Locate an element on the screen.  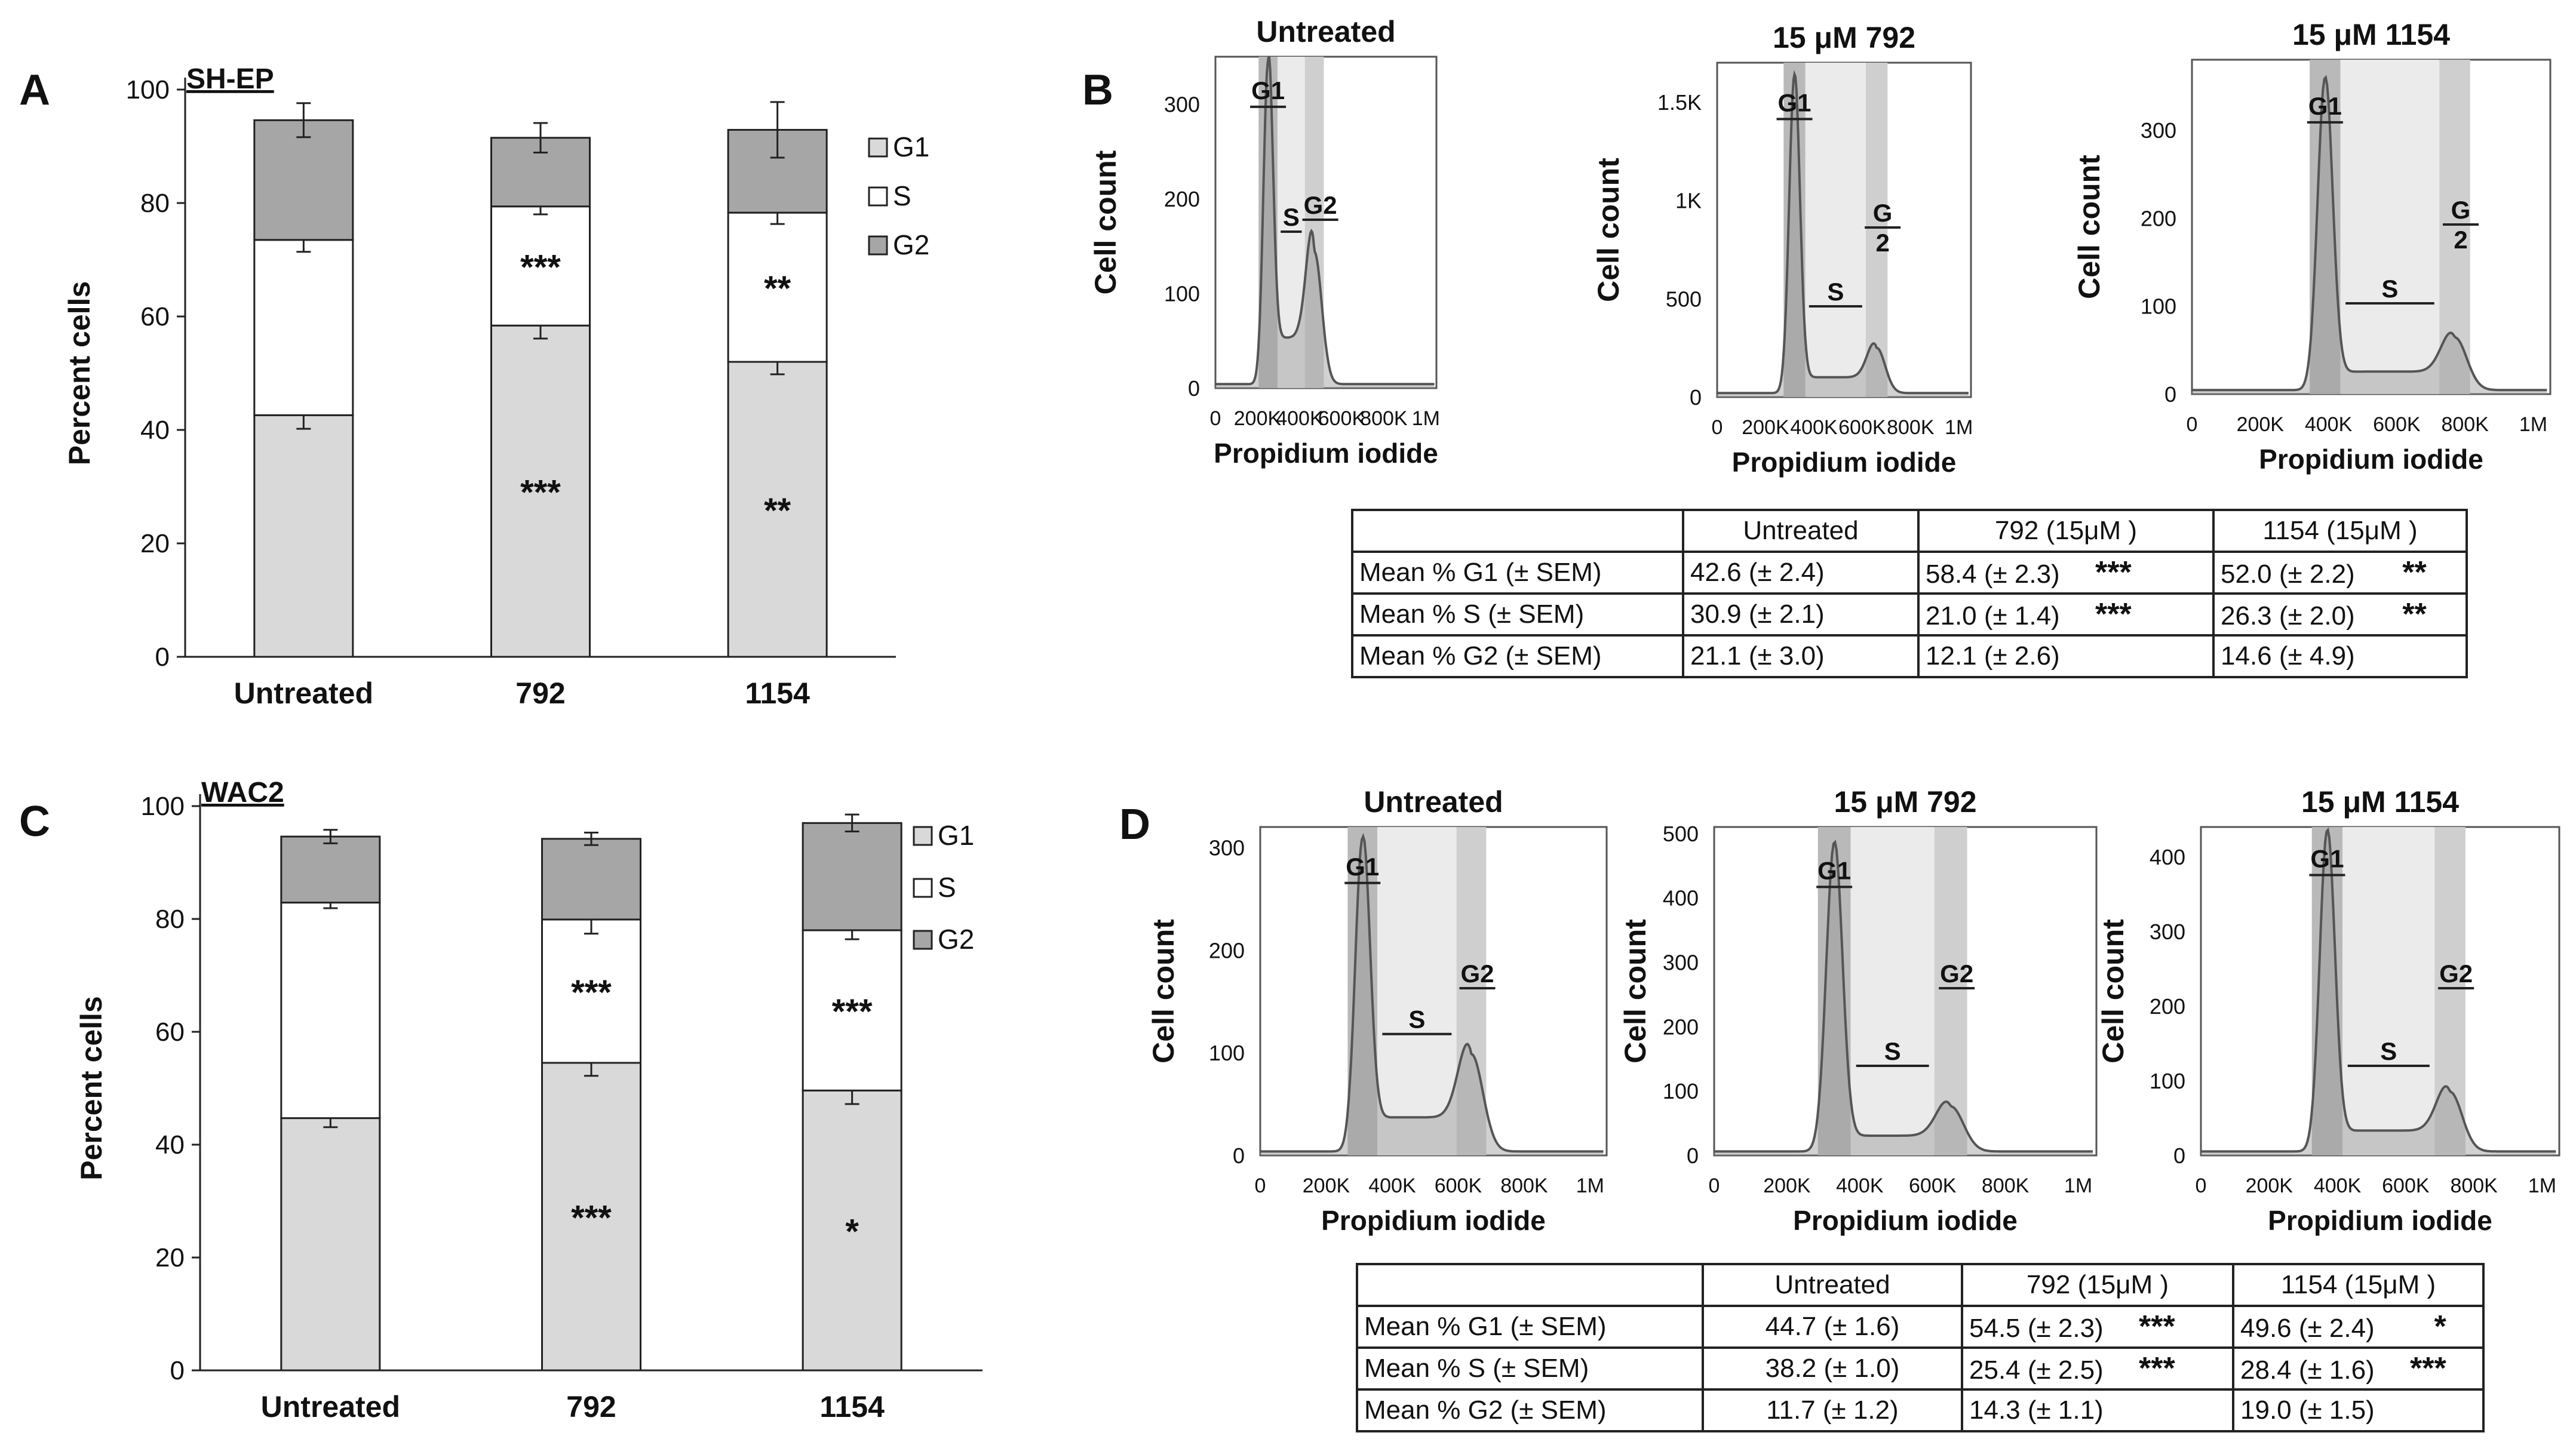
bar-s is located at coordinates (303, 327).